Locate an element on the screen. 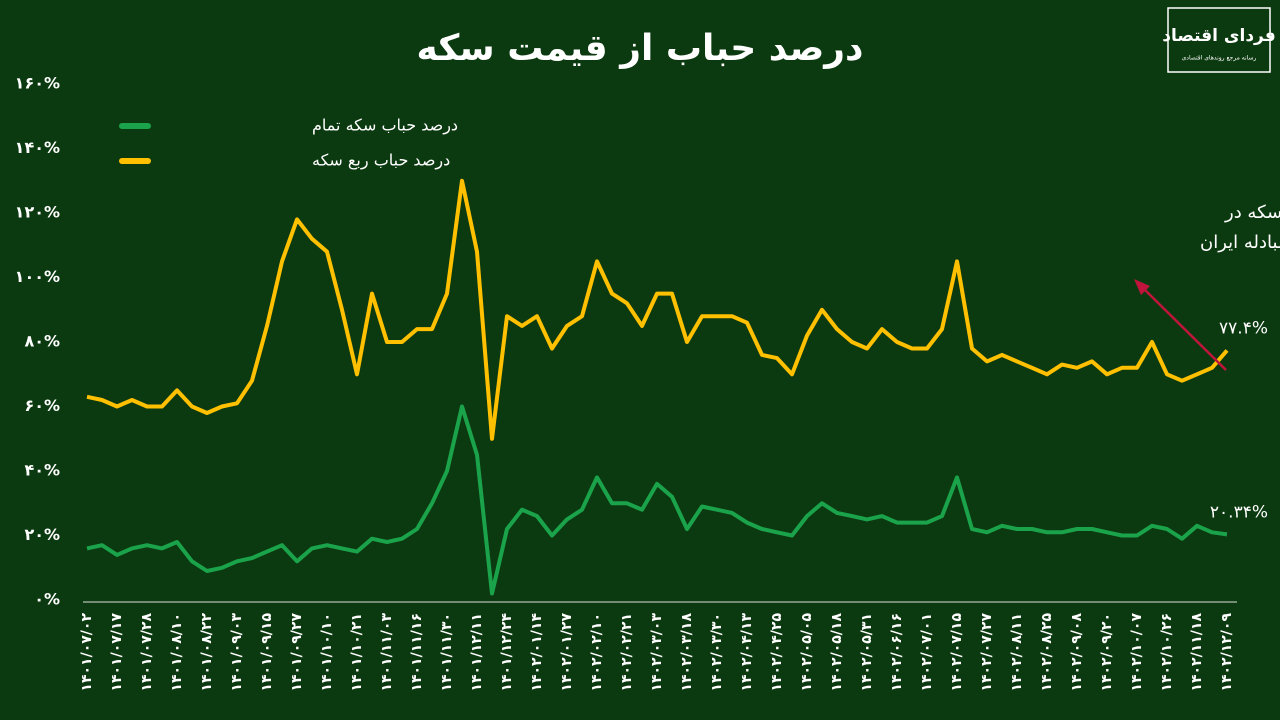 This screenshot has width=1280, height=720. x-tick-label: ۱۴۰۲/۰۱/۱۴ is located at coordinates (537, 652).